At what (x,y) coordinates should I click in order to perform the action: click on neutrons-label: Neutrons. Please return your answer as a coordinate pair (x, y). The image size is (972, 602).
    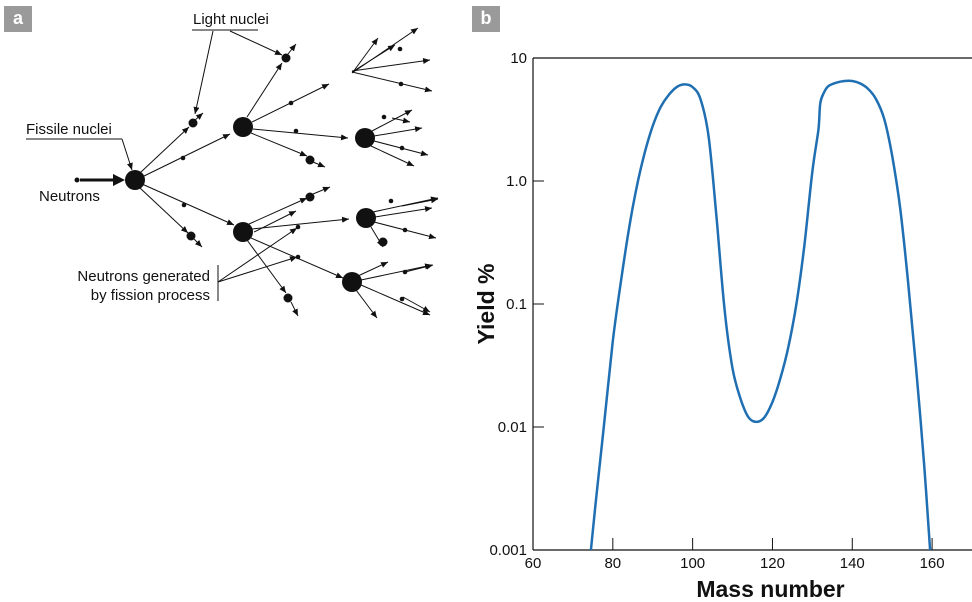
    Looking at the image, I should click on (69, 196).